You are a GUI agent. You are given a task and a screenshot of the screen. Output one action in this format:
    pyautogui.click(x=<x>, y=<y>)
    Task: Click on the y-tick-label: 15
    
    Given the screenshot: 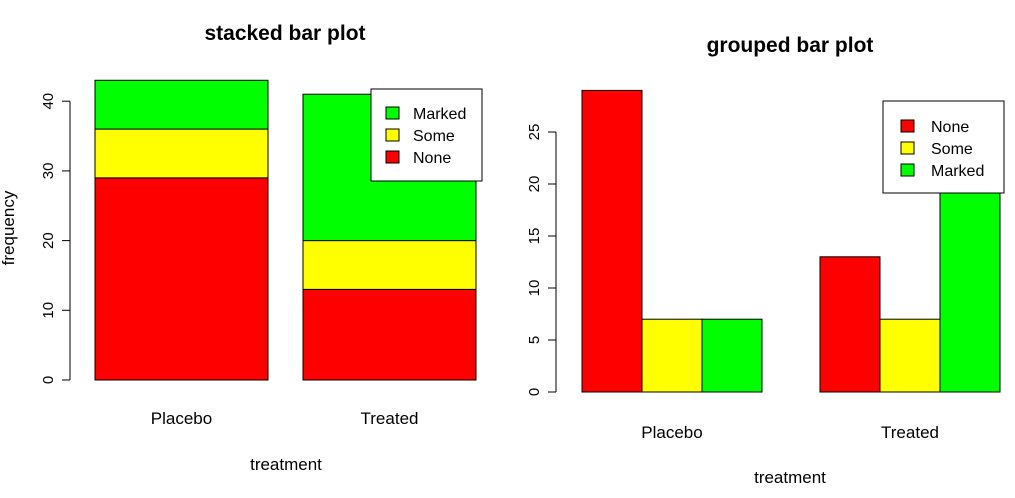 What is the action you would take?
    pyautogui.click(x=534, y=236)
    